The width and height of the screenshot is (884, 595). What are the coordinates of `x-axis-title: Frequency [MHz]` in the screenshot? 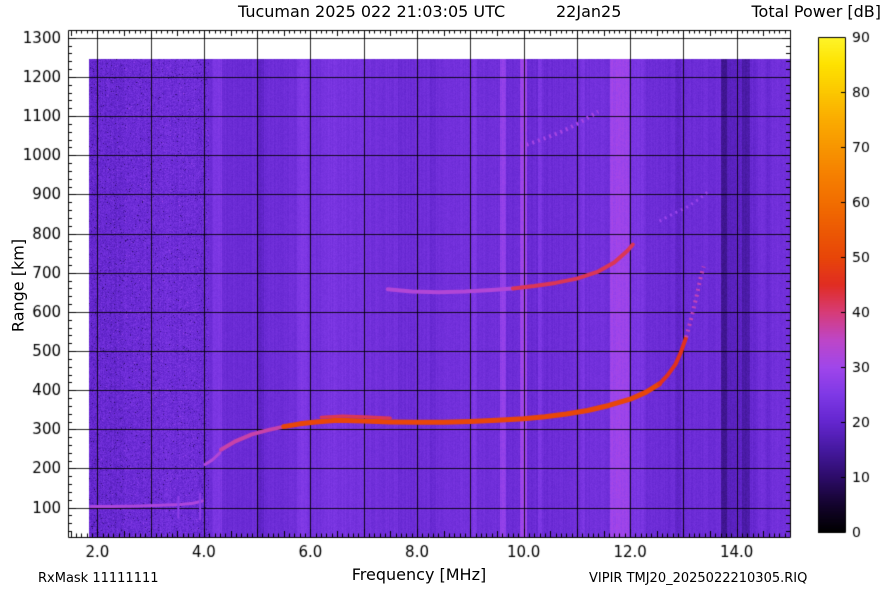 It's located at (419, 574).